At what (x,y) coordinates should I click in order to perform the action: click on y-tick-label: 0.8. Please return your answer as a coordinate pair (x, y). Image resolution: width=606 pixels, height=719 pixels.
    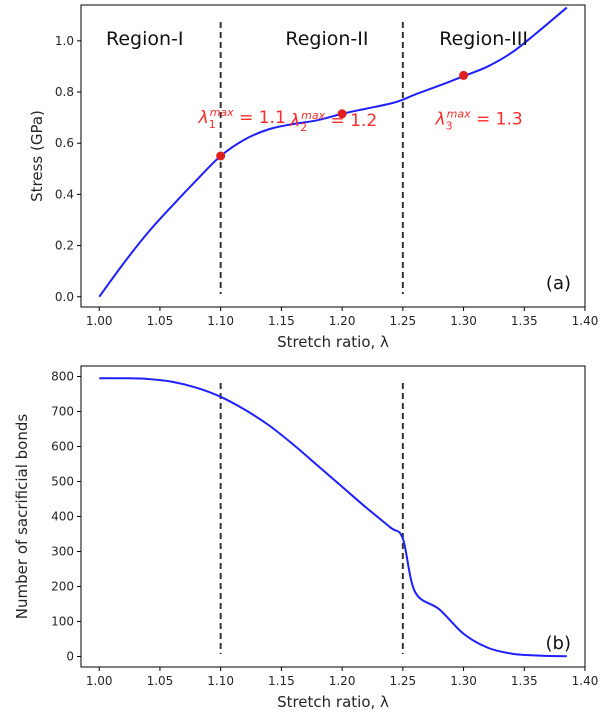
    Looking at the image, I should click on (64, 92).